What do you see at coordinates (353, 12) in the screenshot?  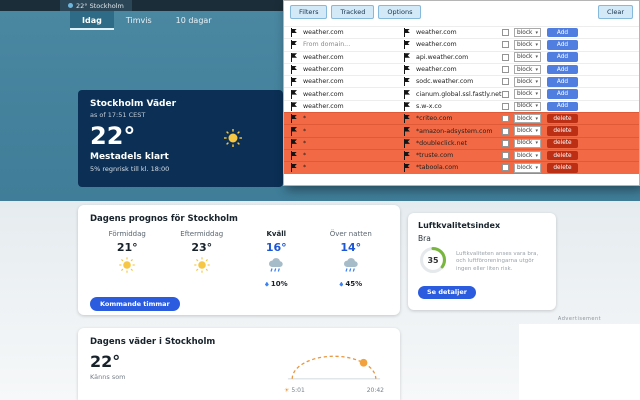 I see `tracked-button: Tracked` at bounding box center [353, 12].